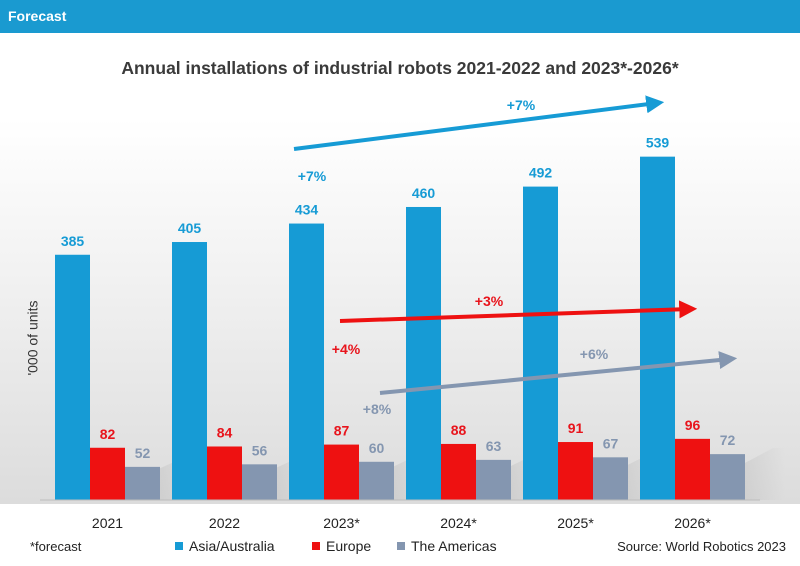  What do you see at coordinates (692, 469) in the screenshot?
I see `bar-europe-2026` at bounding box center [692, 469].